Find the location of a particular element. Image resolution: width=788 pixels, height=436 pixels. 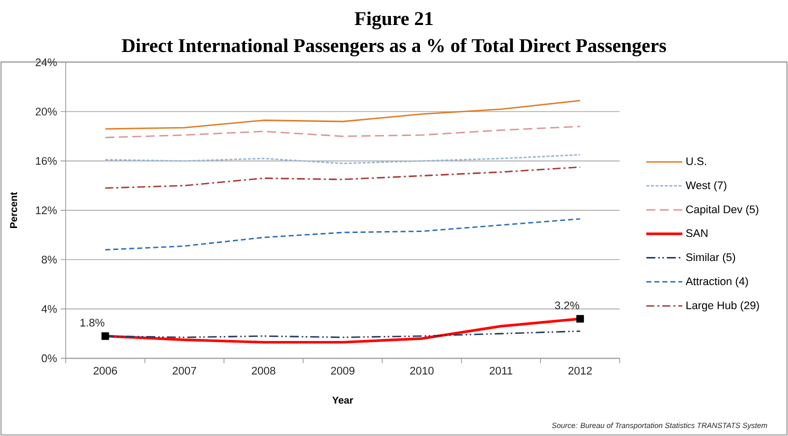

legend-label: U.S. is located at coordinates (696, 161).